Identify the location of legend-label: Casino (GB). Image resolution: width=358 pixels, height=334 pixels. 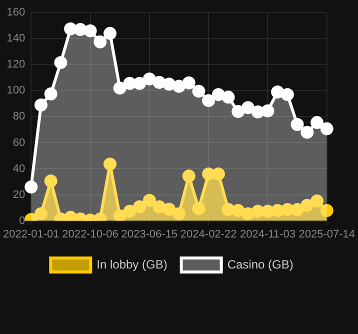
(260, 264).